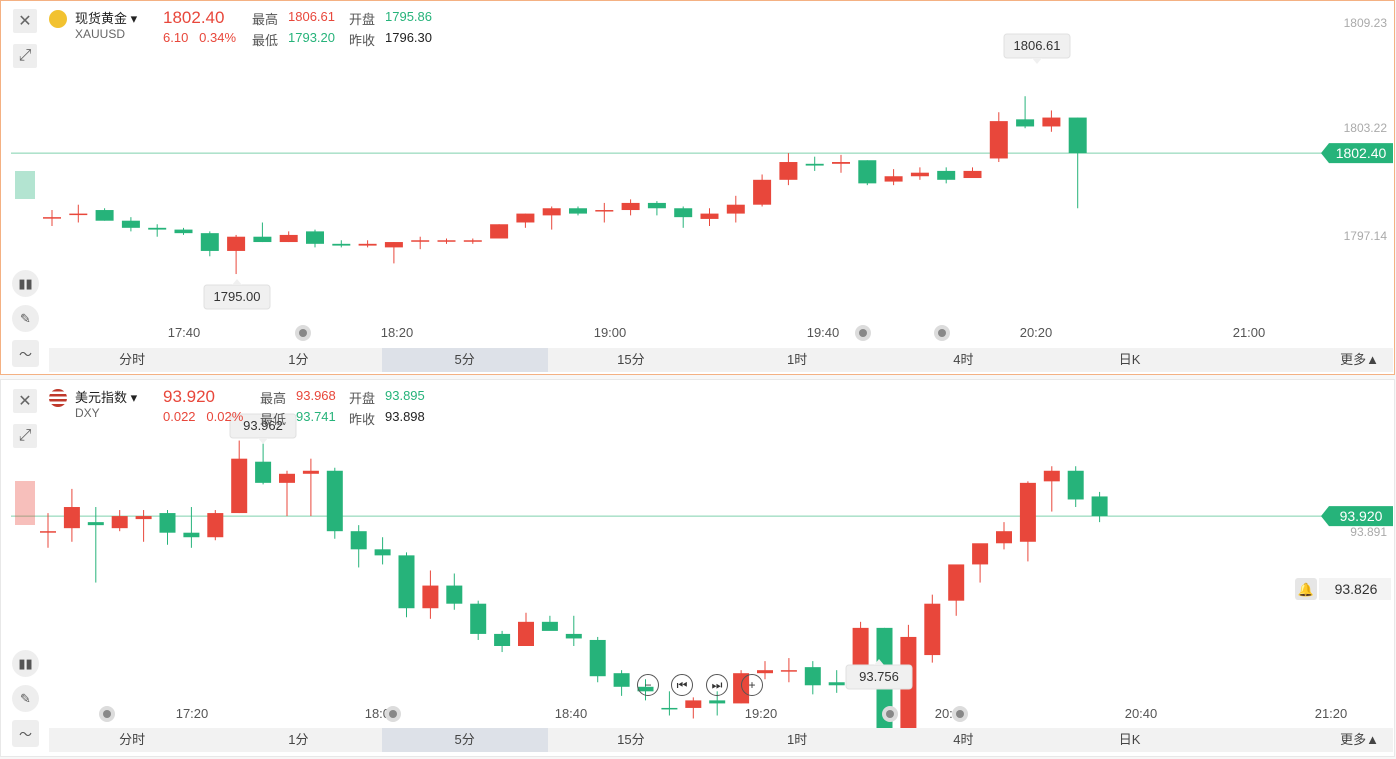 The image size is (1396, 759). What do you see at coordinates (1366, 128) in the screenshot?
I see `y-tick-label: 1803.22` at bounding box center [1366, 128].